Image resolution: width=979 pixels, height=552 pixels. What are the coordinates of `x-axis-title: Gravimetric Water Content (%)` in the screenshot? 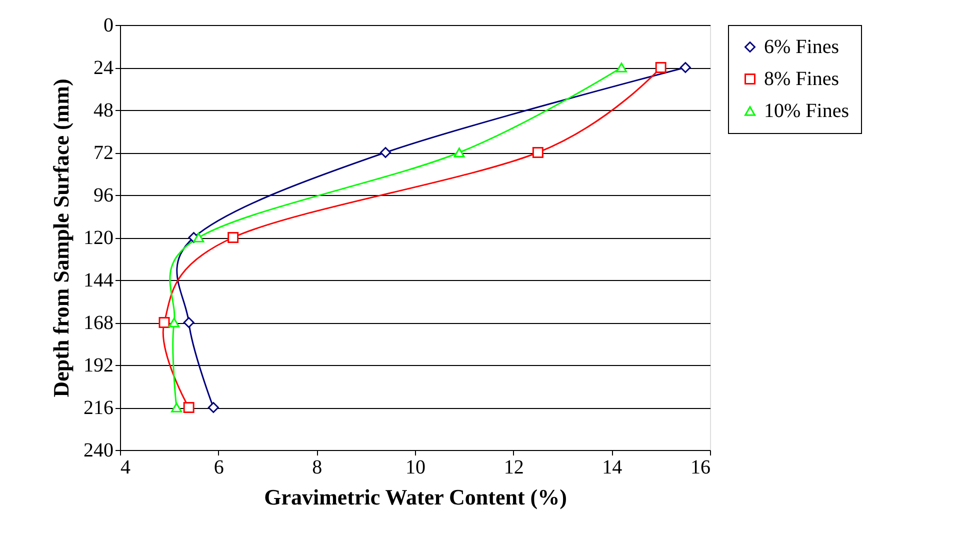 It's located at (415, 497).